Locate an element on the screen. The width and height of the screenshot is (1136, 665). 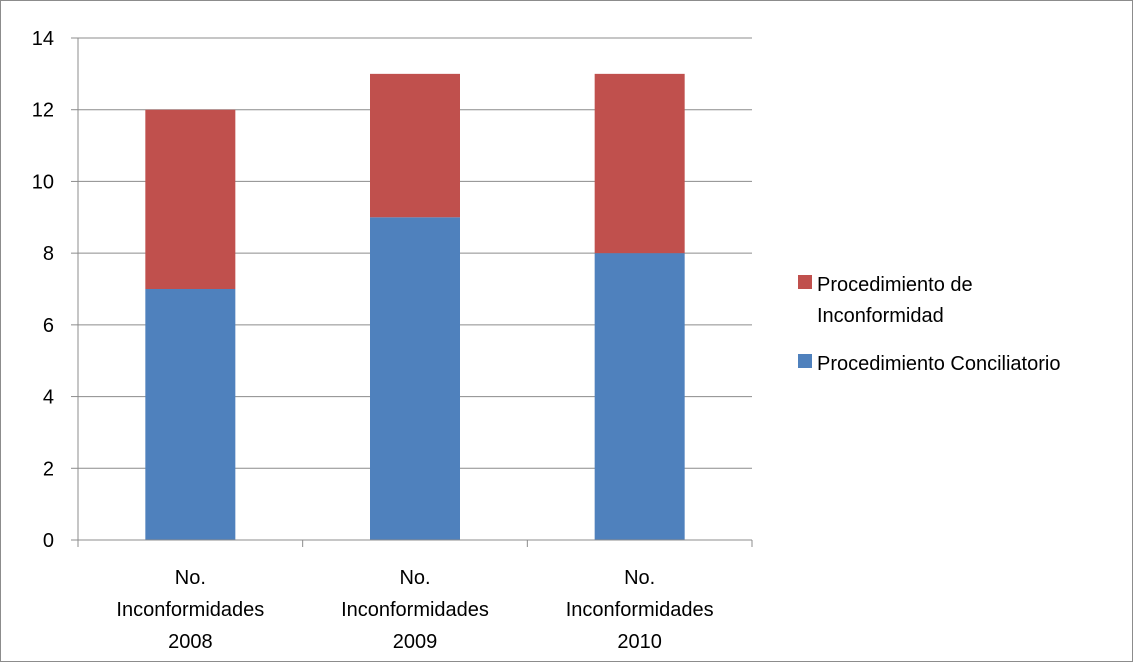
x-category-label: 2010 is located at coordinates (639, 642).